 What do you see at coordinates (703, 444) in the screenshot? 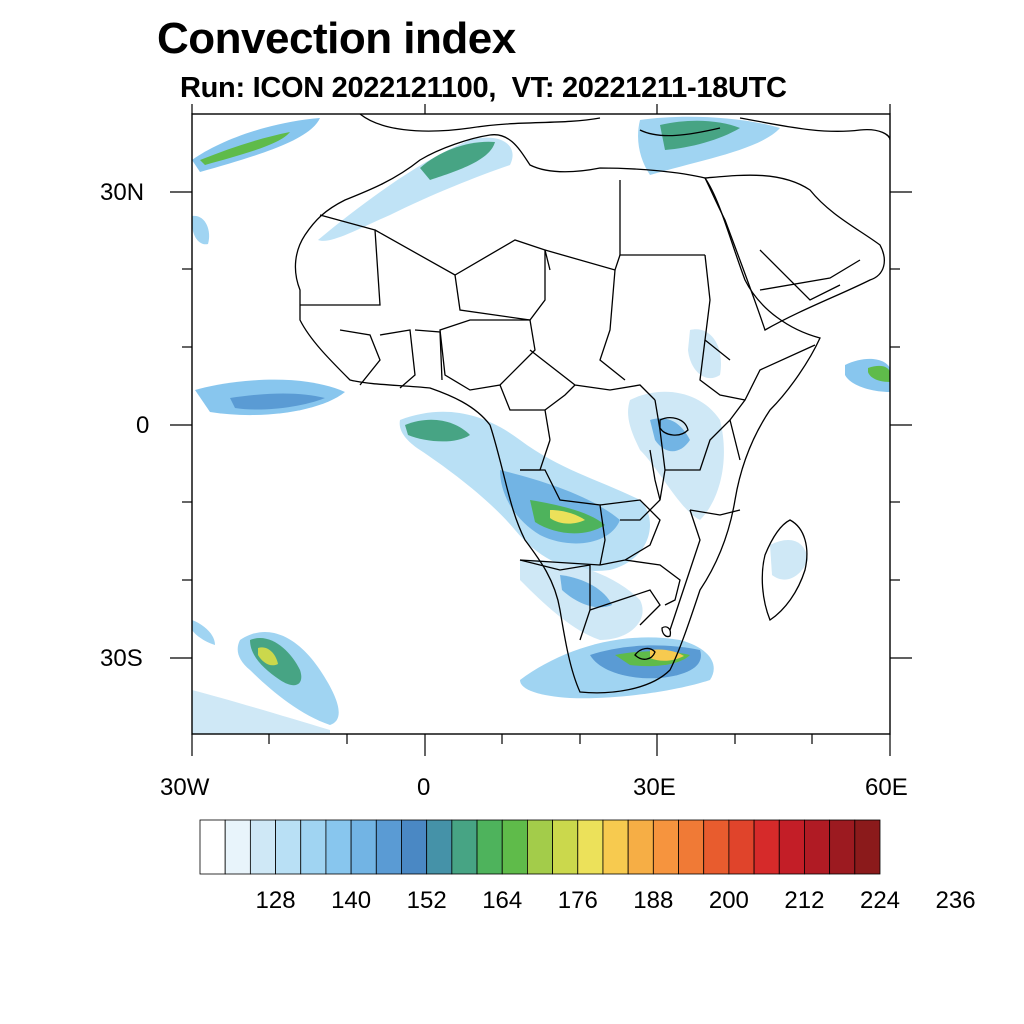
I see `border-east-africa` at bounding box center [703, 444].